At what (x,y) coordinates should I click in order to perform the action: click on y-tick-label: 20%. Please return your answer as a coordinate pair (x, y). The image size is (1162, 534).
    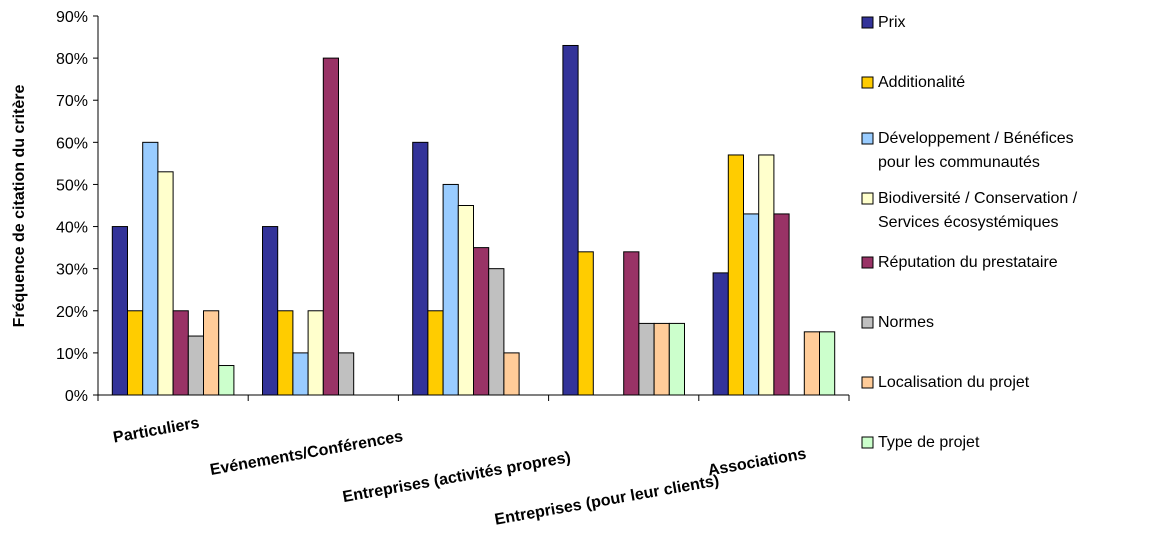
    Looking at the image, I should click on (72, 312).